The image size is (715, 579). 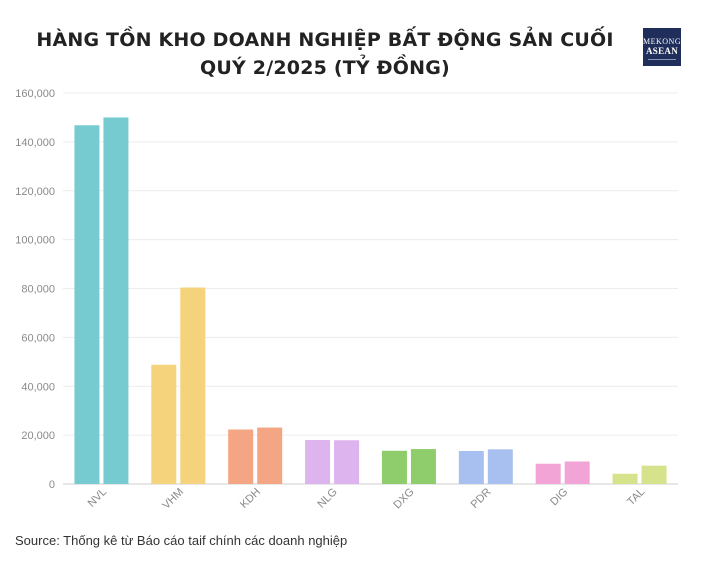 What do you see at coordinates (38, 290) in the screenshot?
I see `y-tick-label: 80,000` at bounding box center [38, 290].